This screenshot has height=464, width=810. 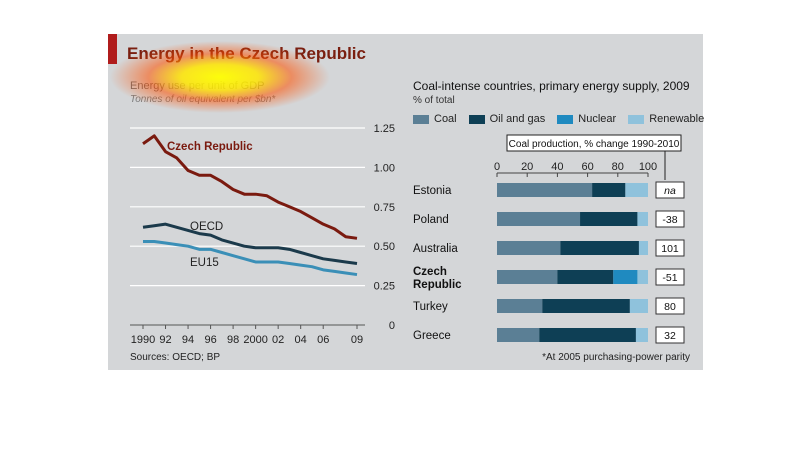 What do you see at coordinates (527, 167) in the screenshot?
I see `x-tick-label: 20` at bounding box center [527, 167].